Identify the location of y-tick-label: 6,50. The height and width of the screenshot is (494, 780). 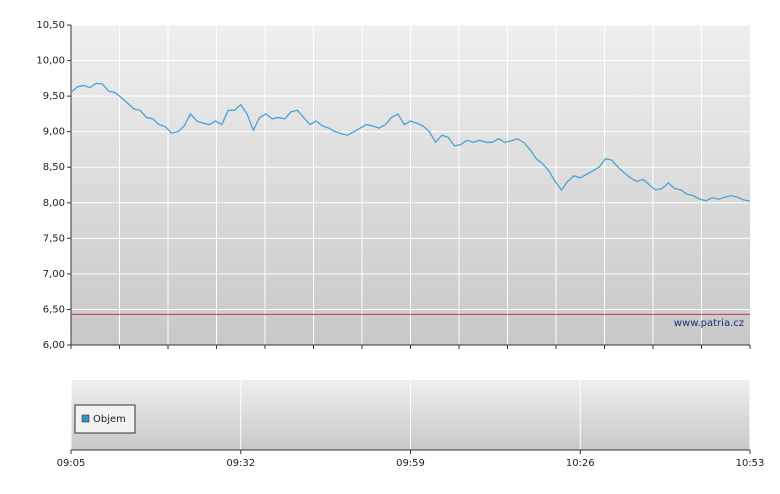
(54, 309).